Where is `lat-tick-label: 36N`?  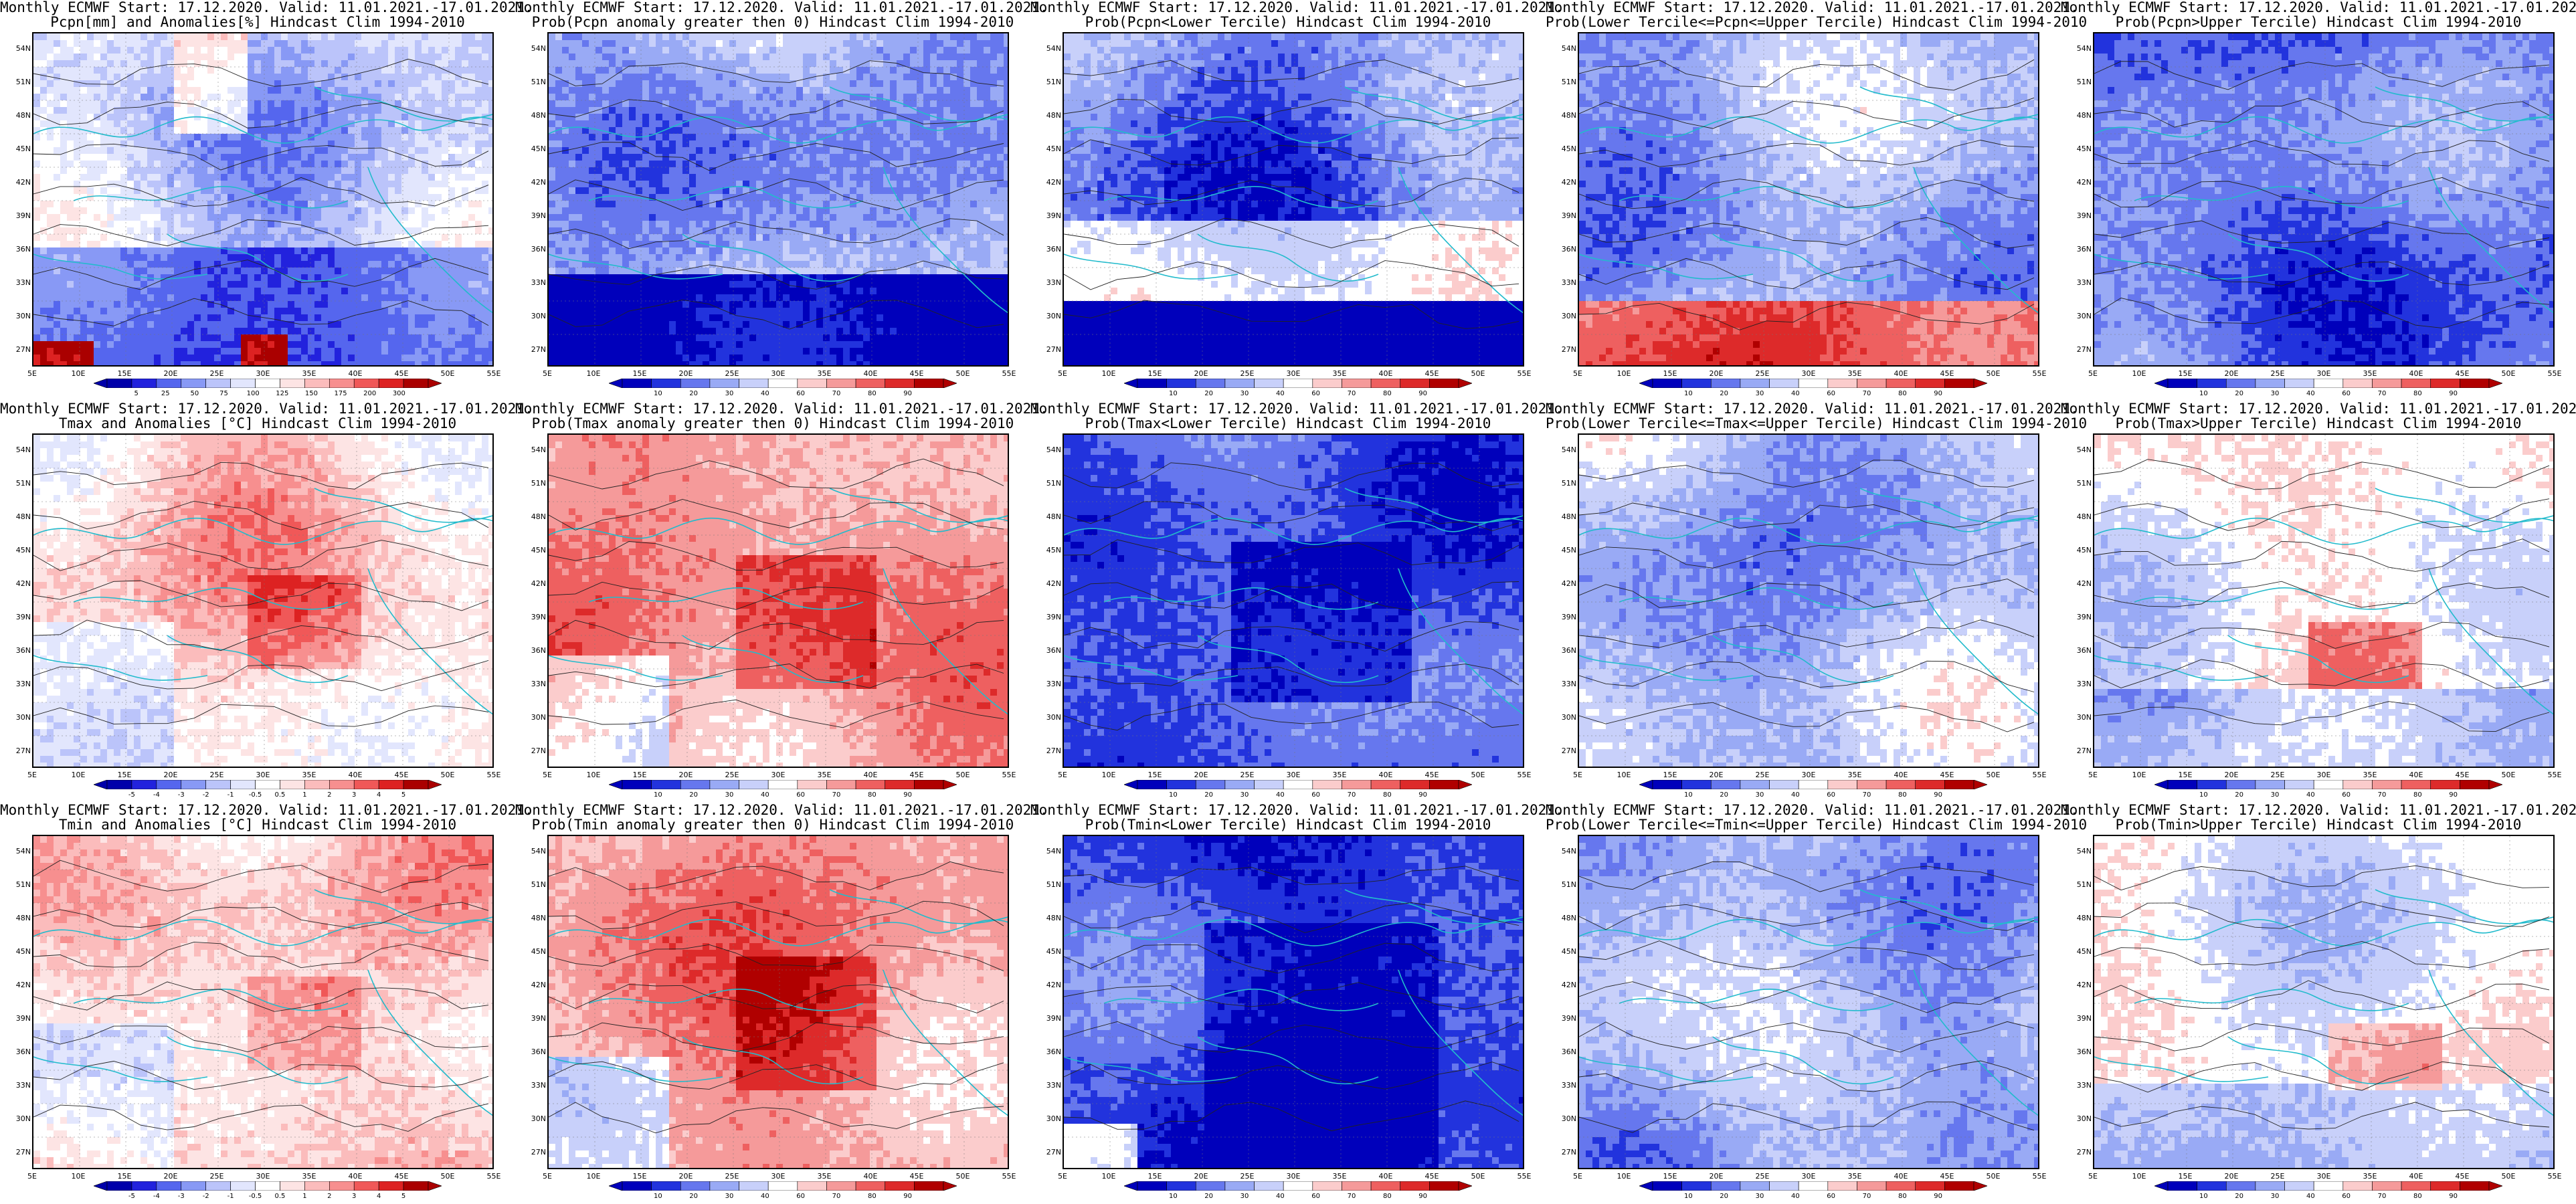
lat-tick-label: 36N is located at coordinates (2081, 1051).